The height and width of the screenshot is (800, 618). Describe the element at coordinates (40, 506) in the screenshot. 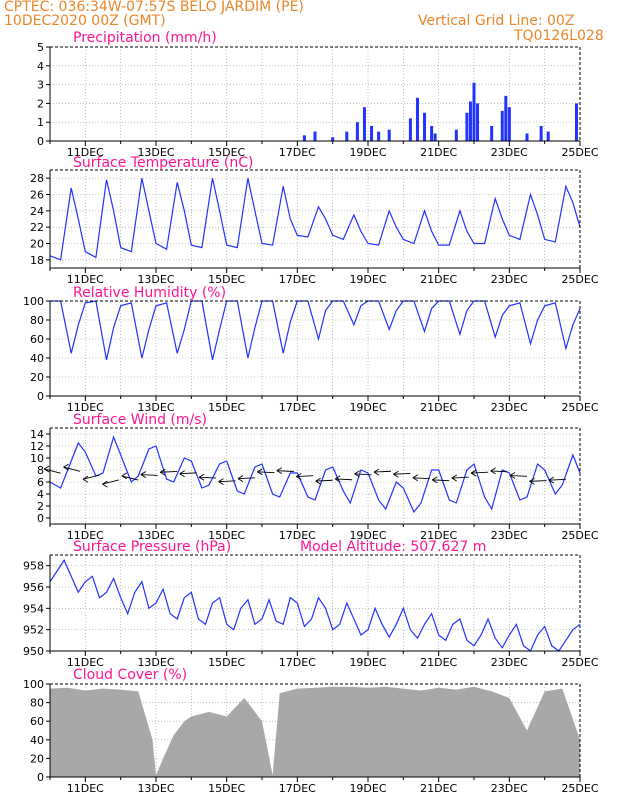

I see `y-tick-label: 2` at that location.